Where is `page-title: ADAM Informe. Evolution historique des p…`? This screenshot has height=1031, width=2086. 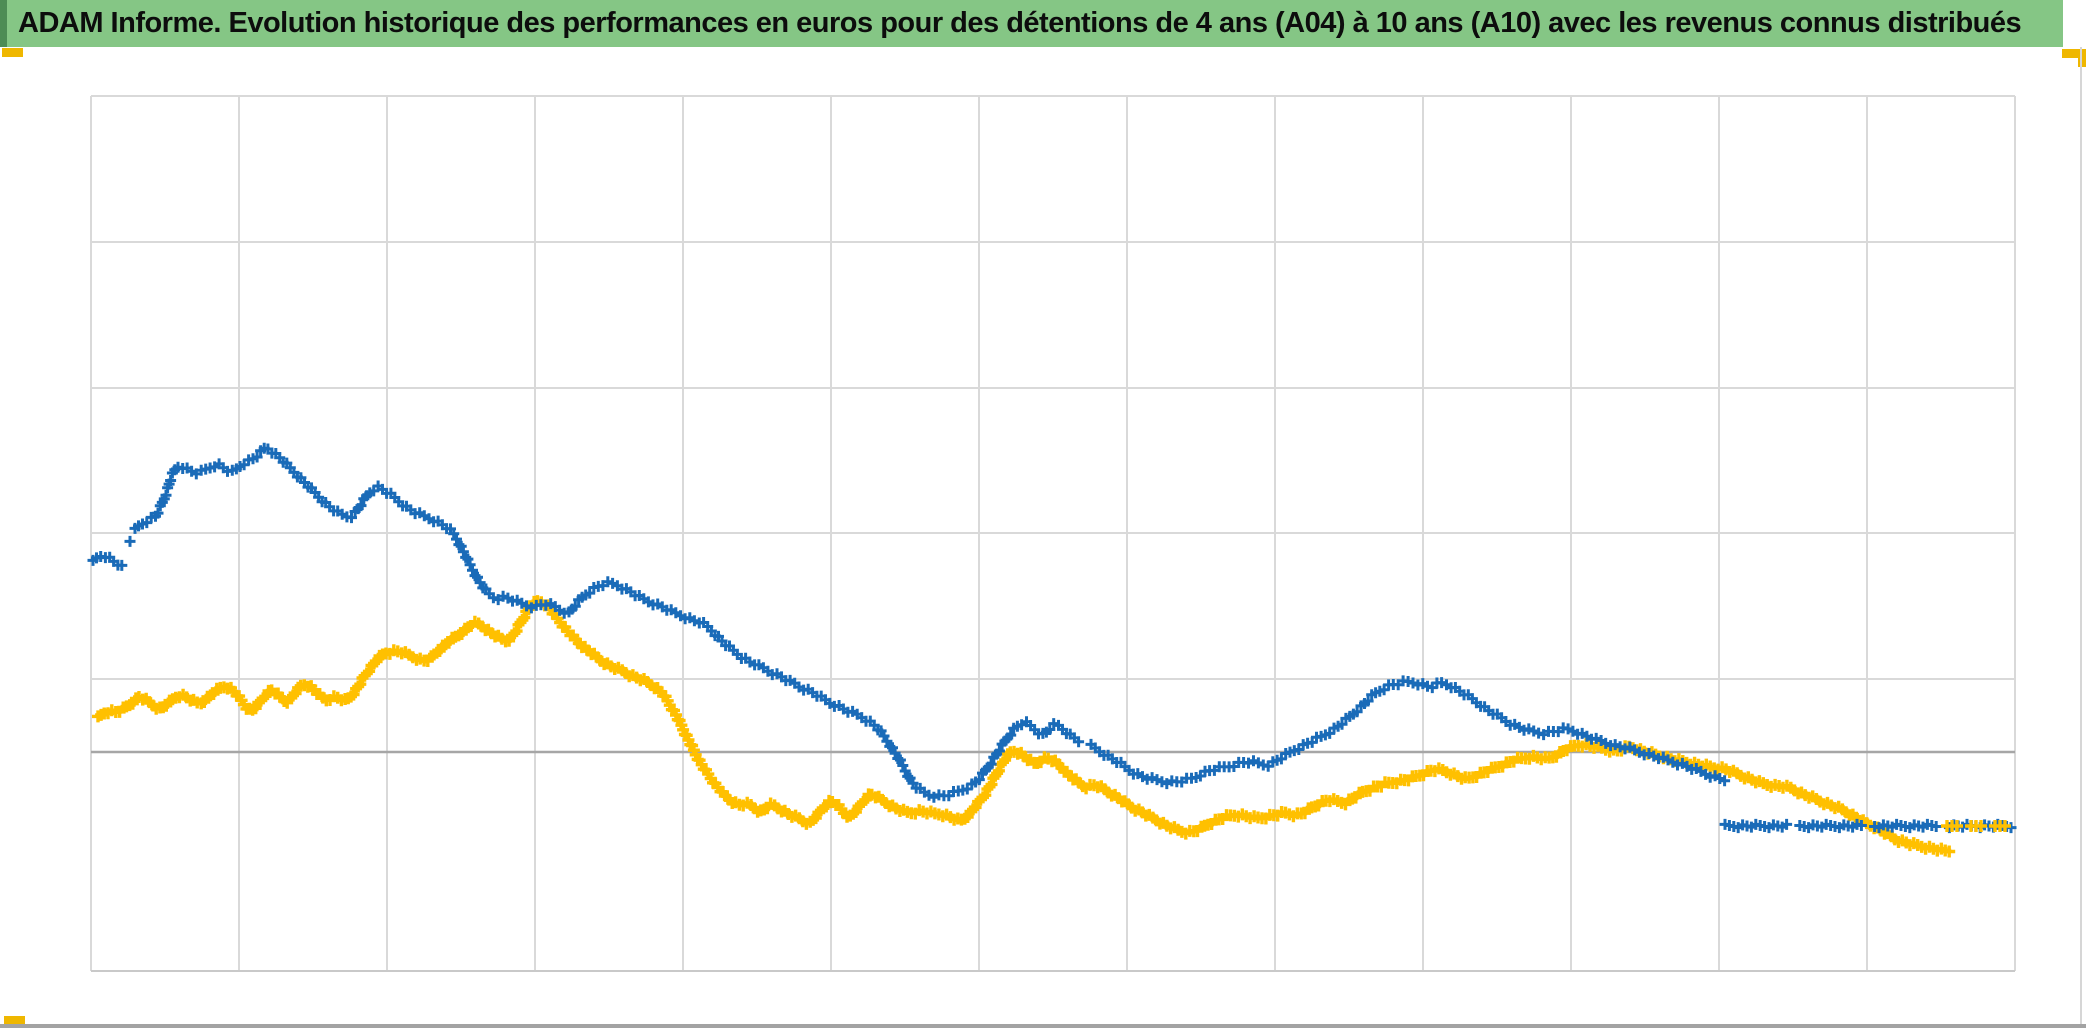 page-title: ADAM Informe. Evolution historique des p… is located at coordinates (1020, 23).